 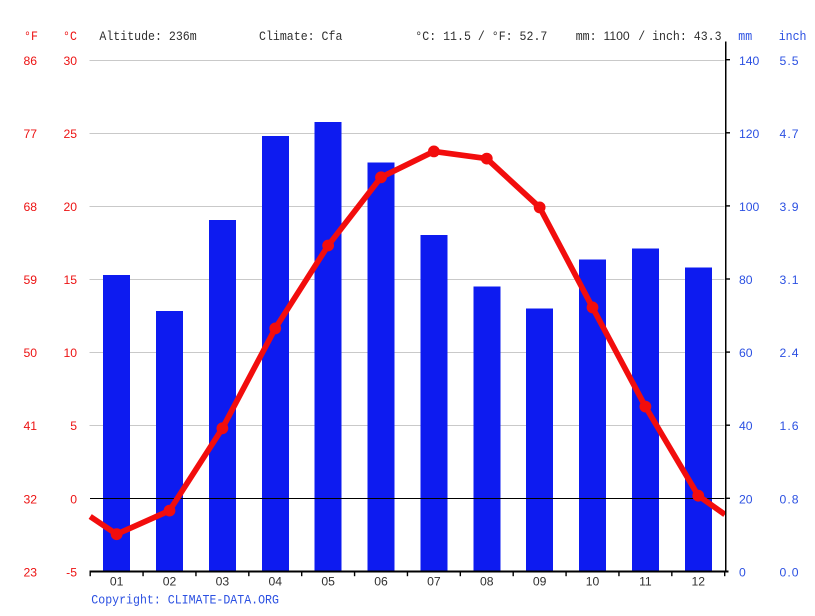 I want to click on svg-text: 60, so click(x=746, y=353).